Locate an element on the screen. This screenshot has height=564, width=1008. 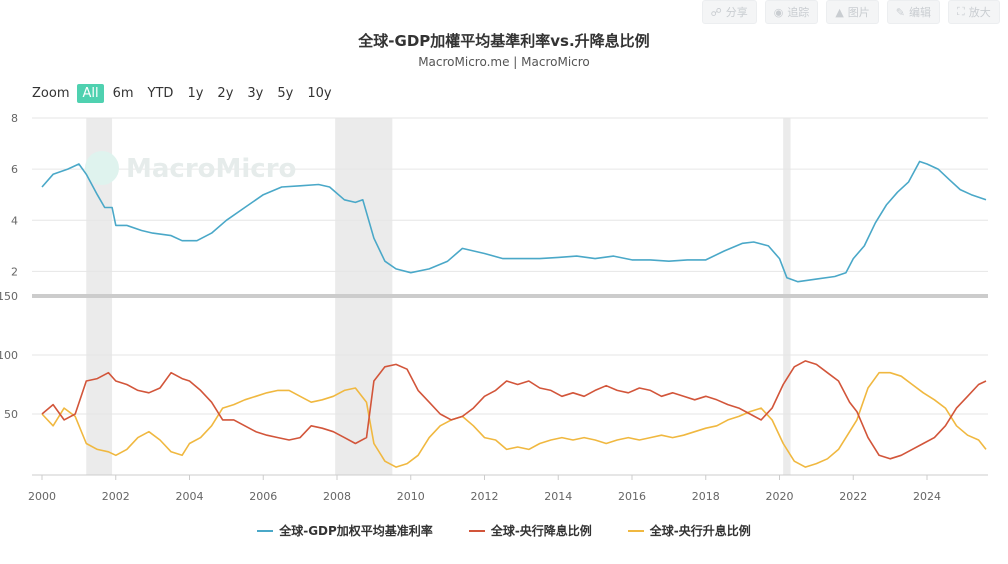
zoom-2y-button: 2y is located at coordinates (225, 93).